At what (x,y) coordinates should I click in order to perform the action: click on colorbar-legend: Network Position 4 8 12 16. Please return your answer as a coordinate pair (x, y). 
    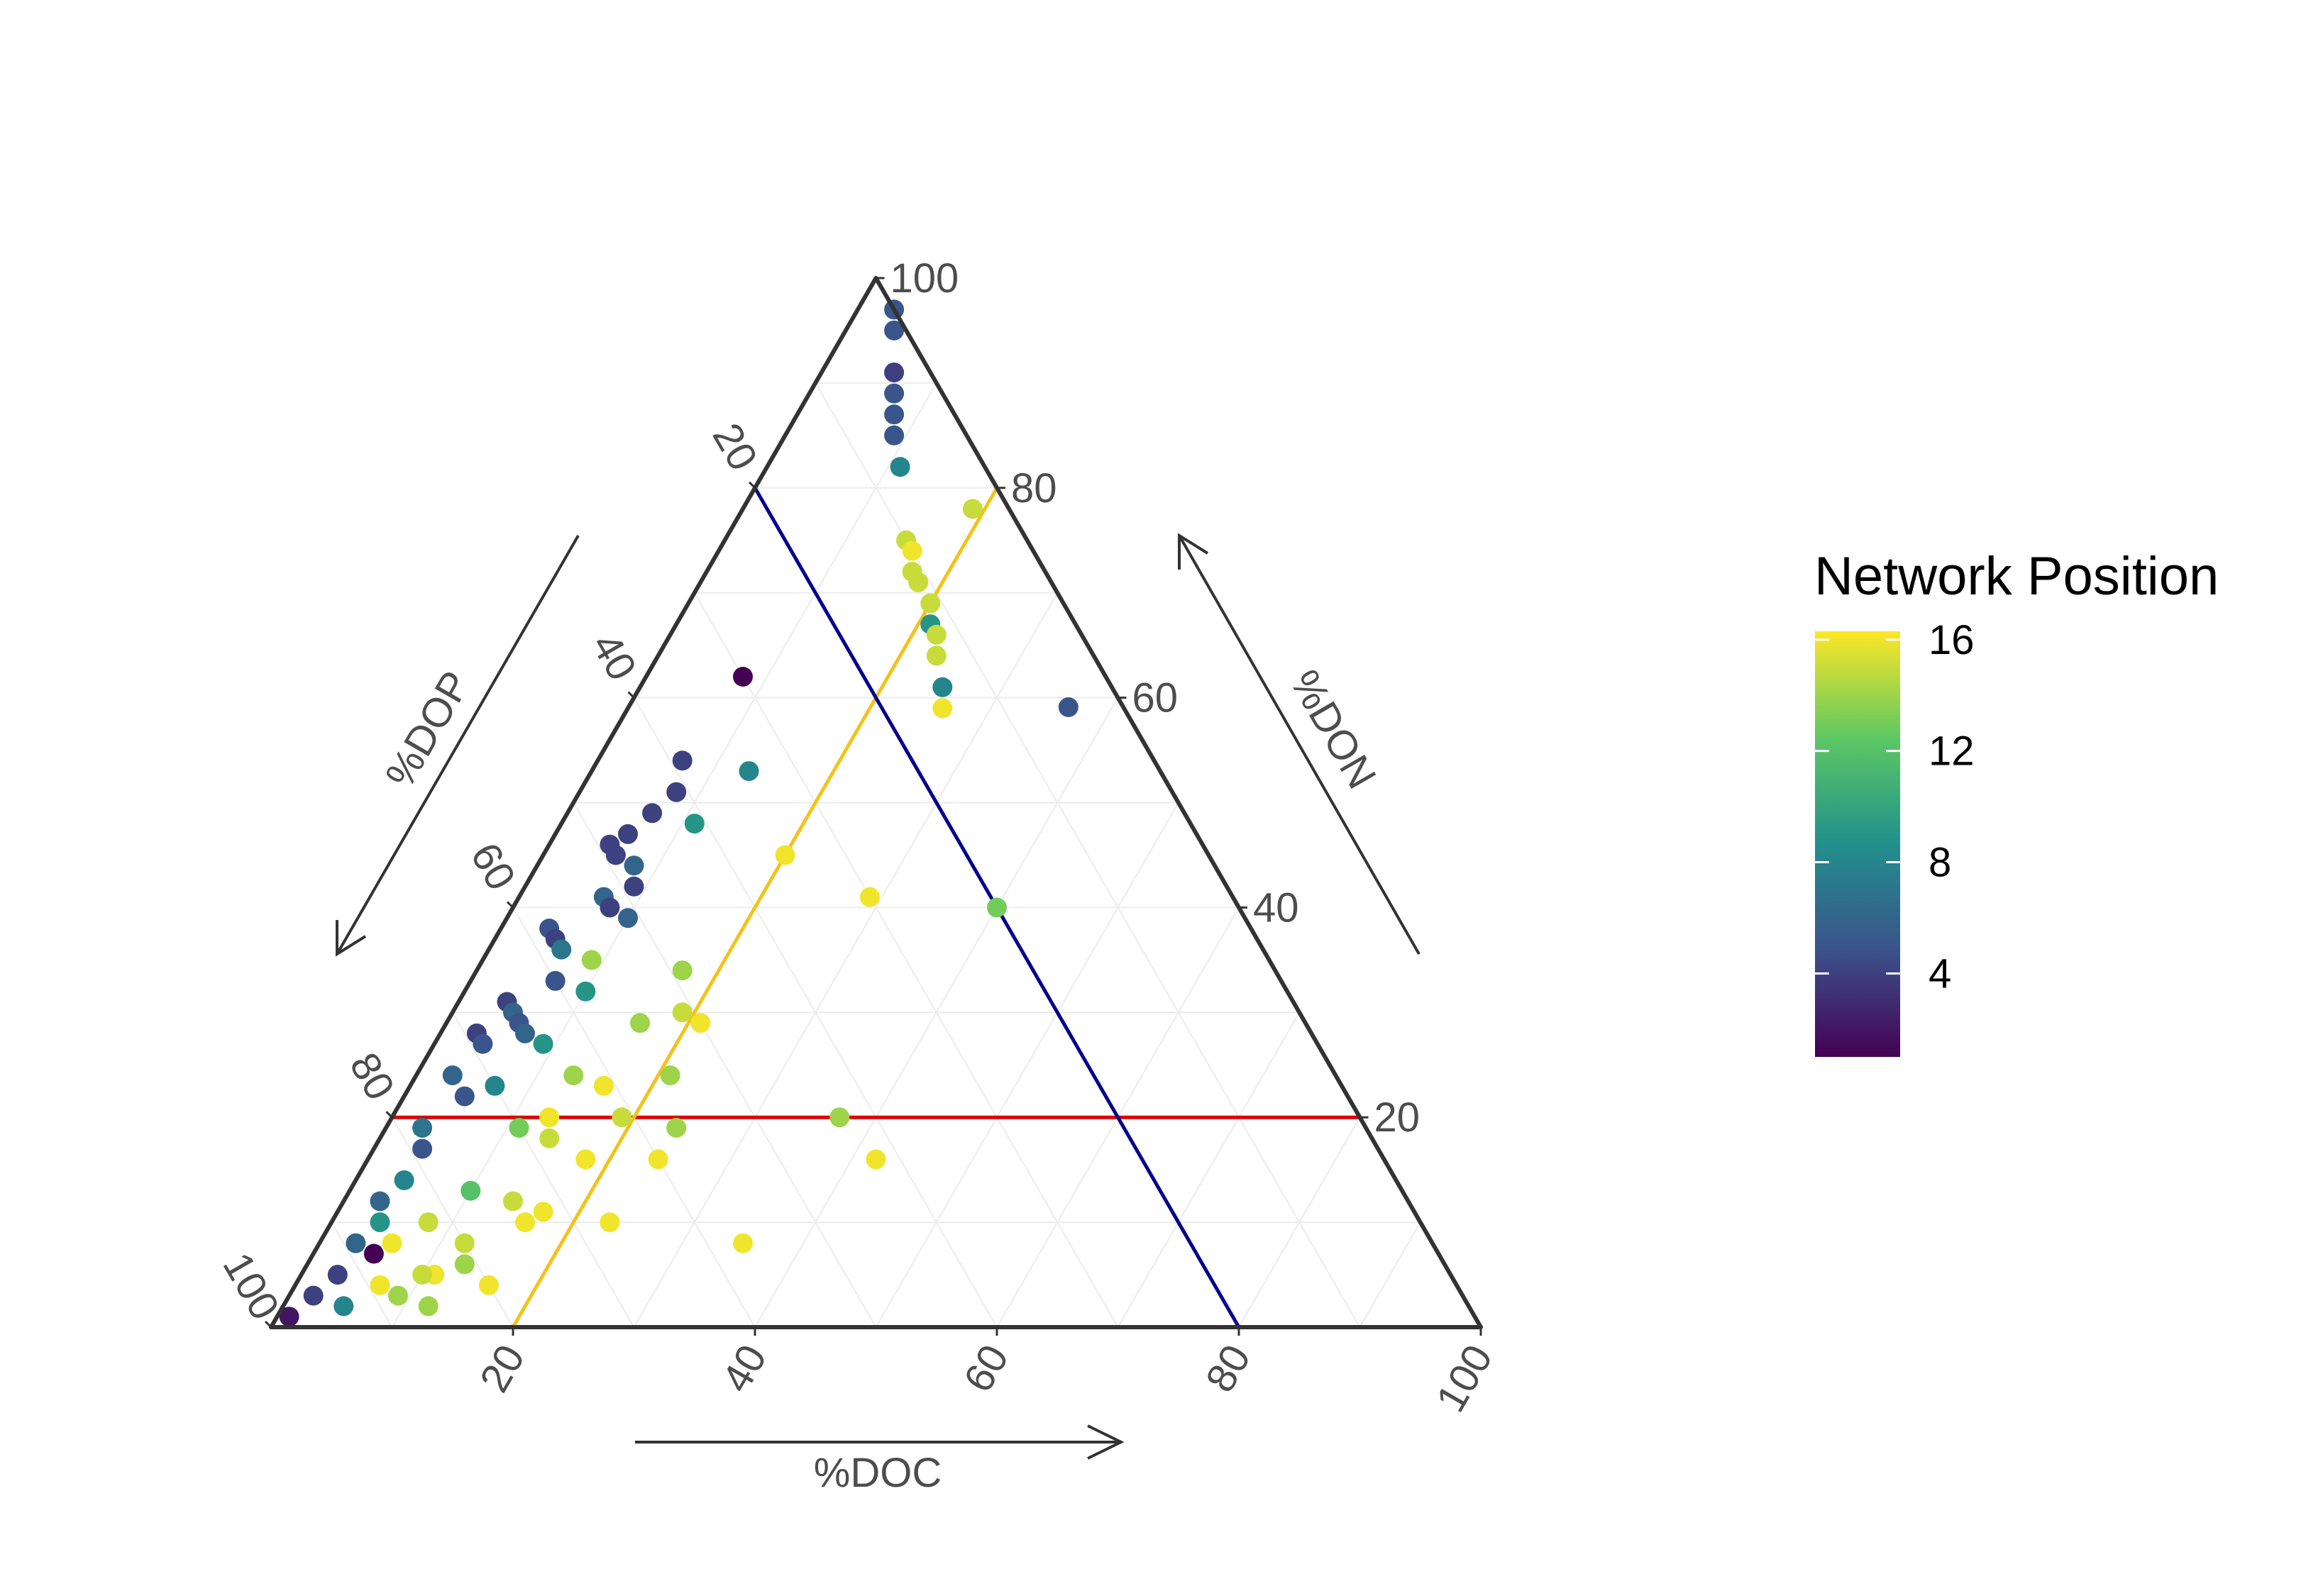
    Looking at the image, I should click on (2016, 802).